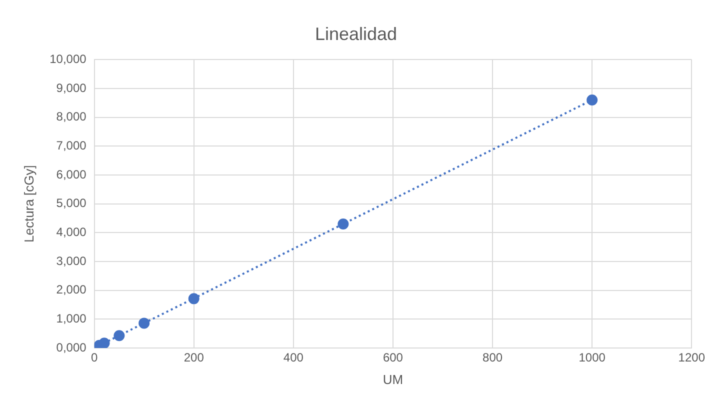 The image size is (717, 404). What do you see at coordinates (194, 357) in the screenshot?
I see `x-tick-label: 200` at bounding box center [194, 357].